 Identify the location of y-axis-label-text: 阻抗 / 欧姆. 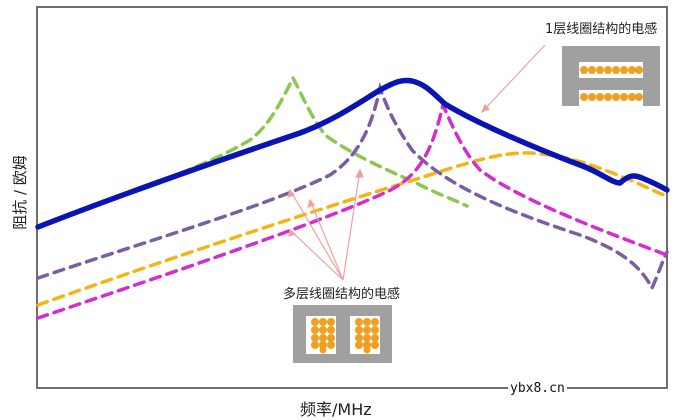
(19, 192).